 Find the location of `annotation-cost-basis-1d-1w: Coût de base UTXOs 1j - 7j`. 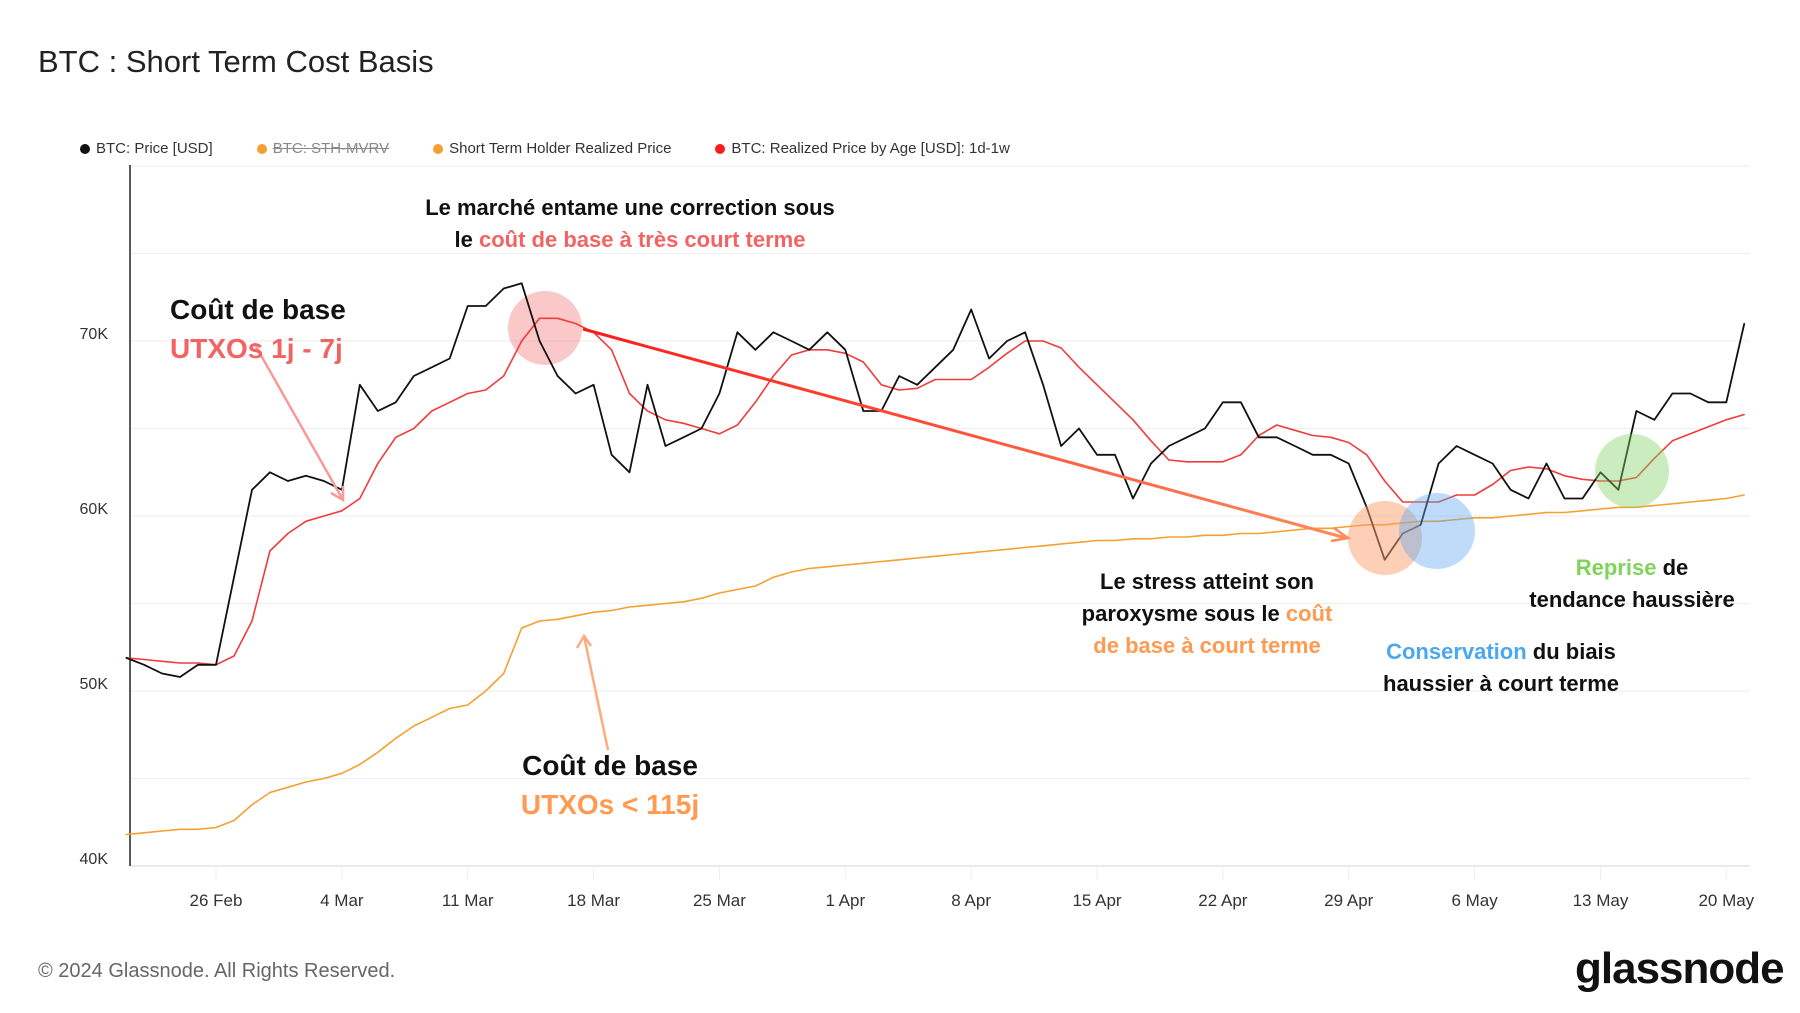

annotation-cost-basis-1d-1w: Coût de base UTXOs 1j - 7j is located at coordinates (258, 329).